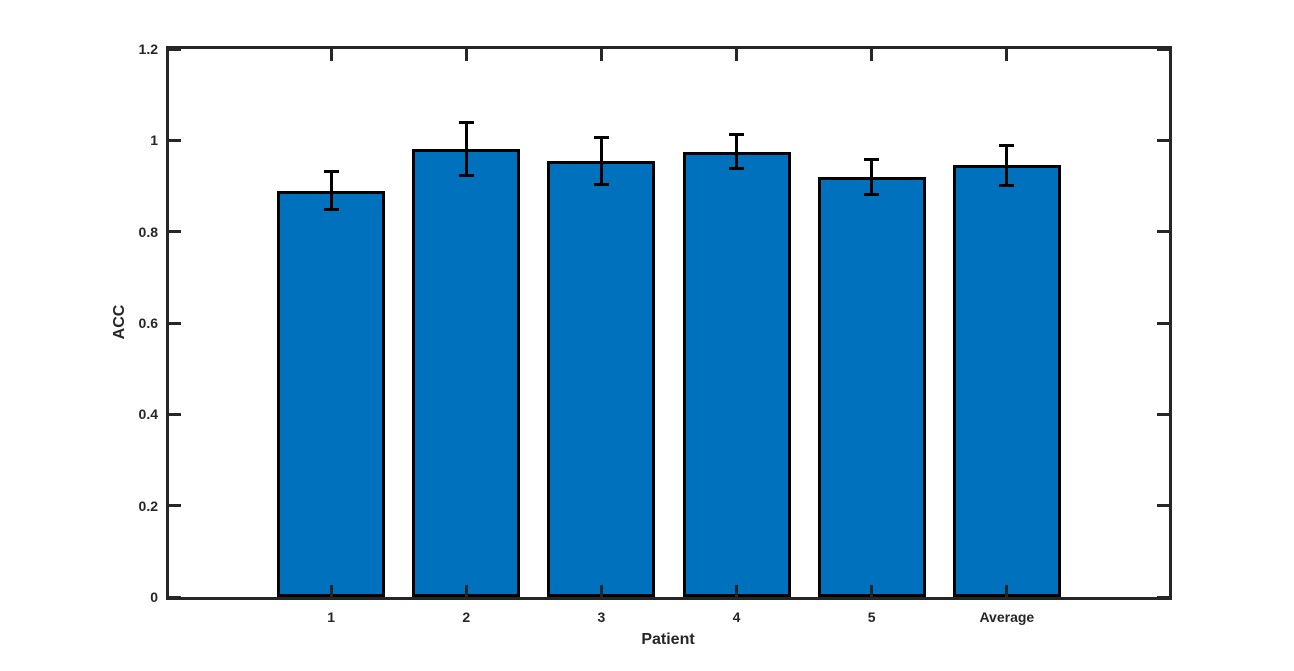 The width and height of the screenshot is (1294, 671). I want to click on x-tick-label: 3, so click(601, 617).